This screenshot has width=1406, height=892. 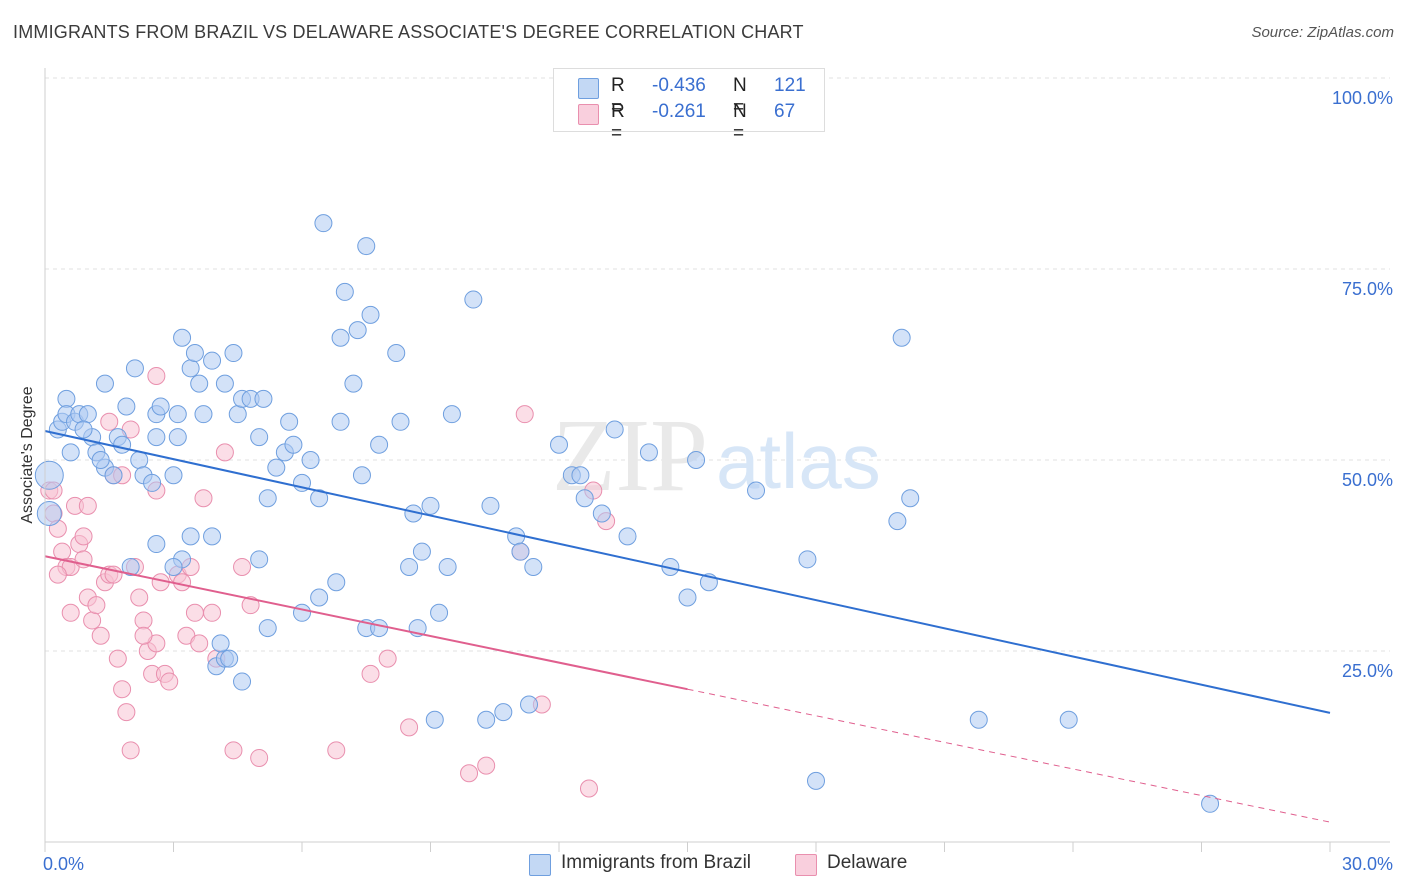 I want to click on series-label-delaware: Delaware, so click(x=867, y=862).